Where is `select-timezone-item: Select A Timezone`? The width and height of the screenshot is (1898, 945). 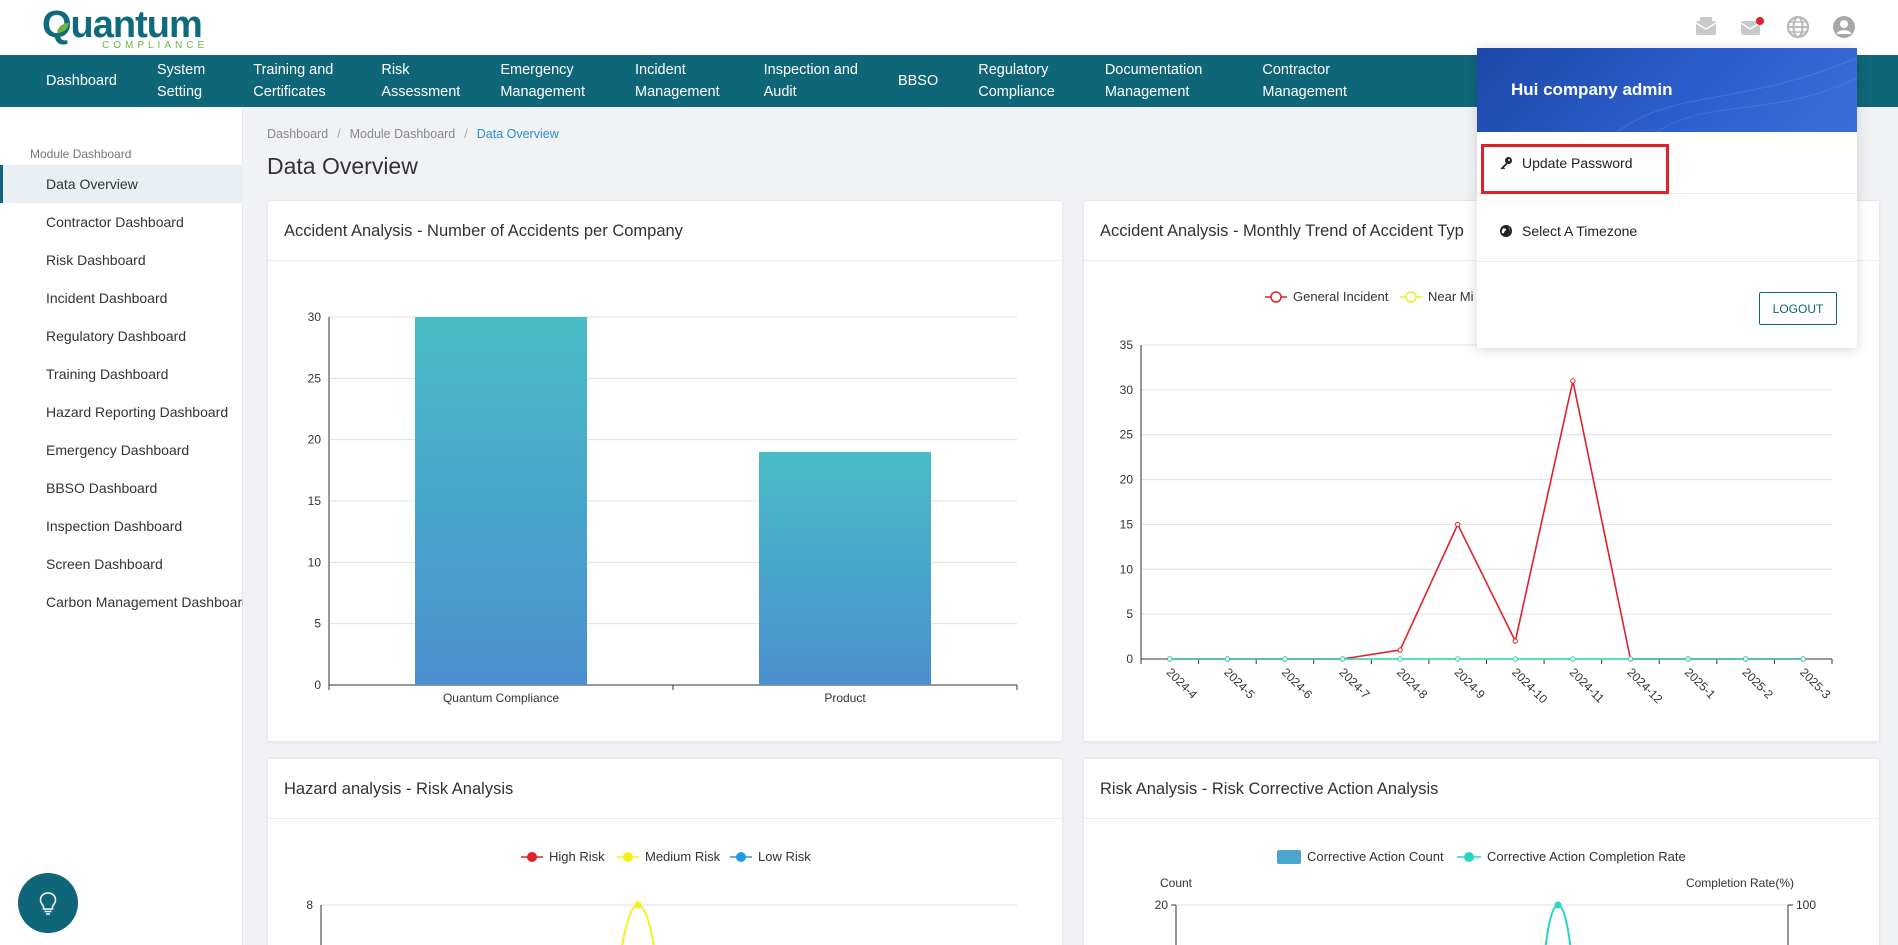 select-timezone-item: Select A Timezone is located at coordinates (1667, 231).